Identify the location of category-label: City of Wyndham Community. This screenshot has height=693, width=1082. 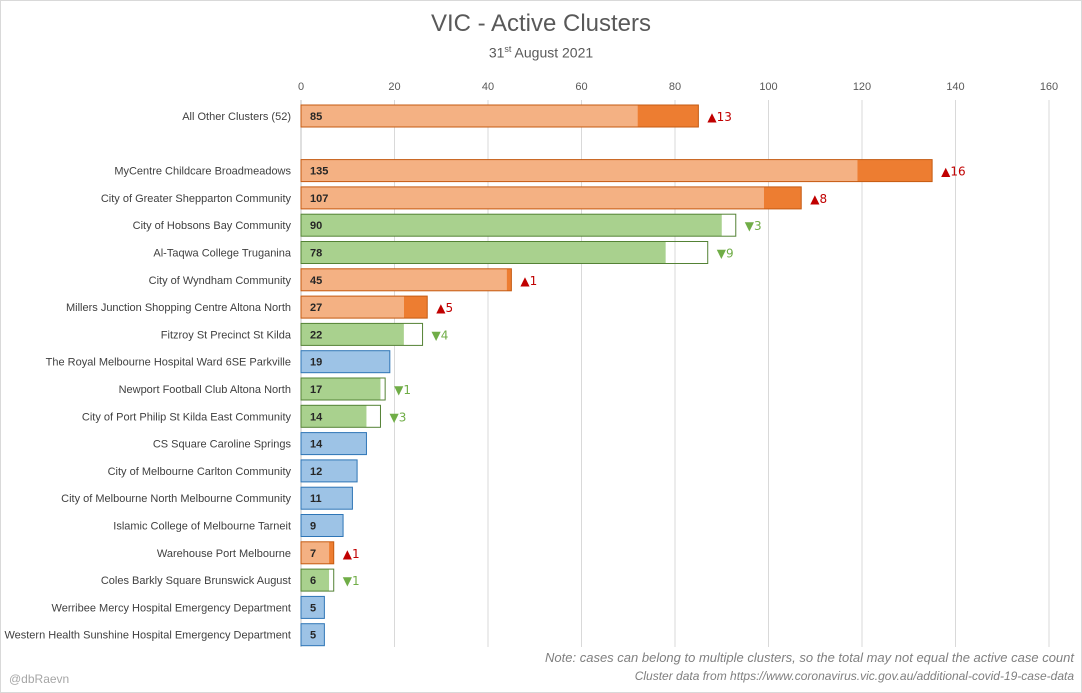
(220, 281).